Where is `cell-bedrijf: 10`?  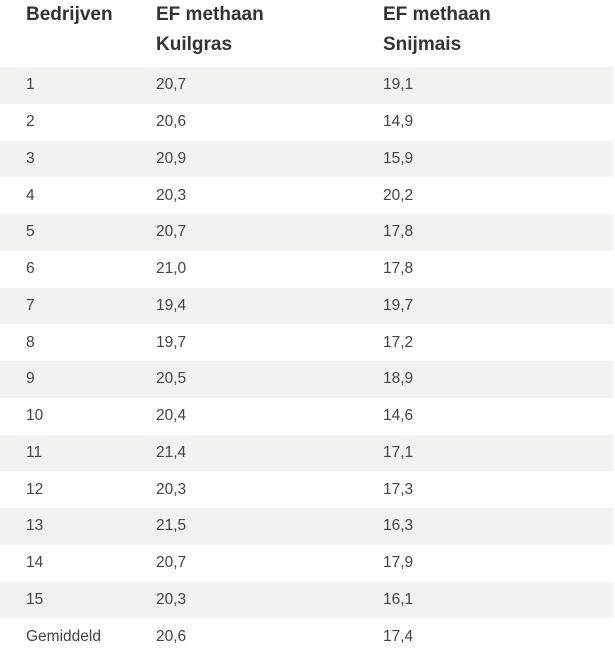
cell-bedrijf: 10 is located at coordinates (65, 416).